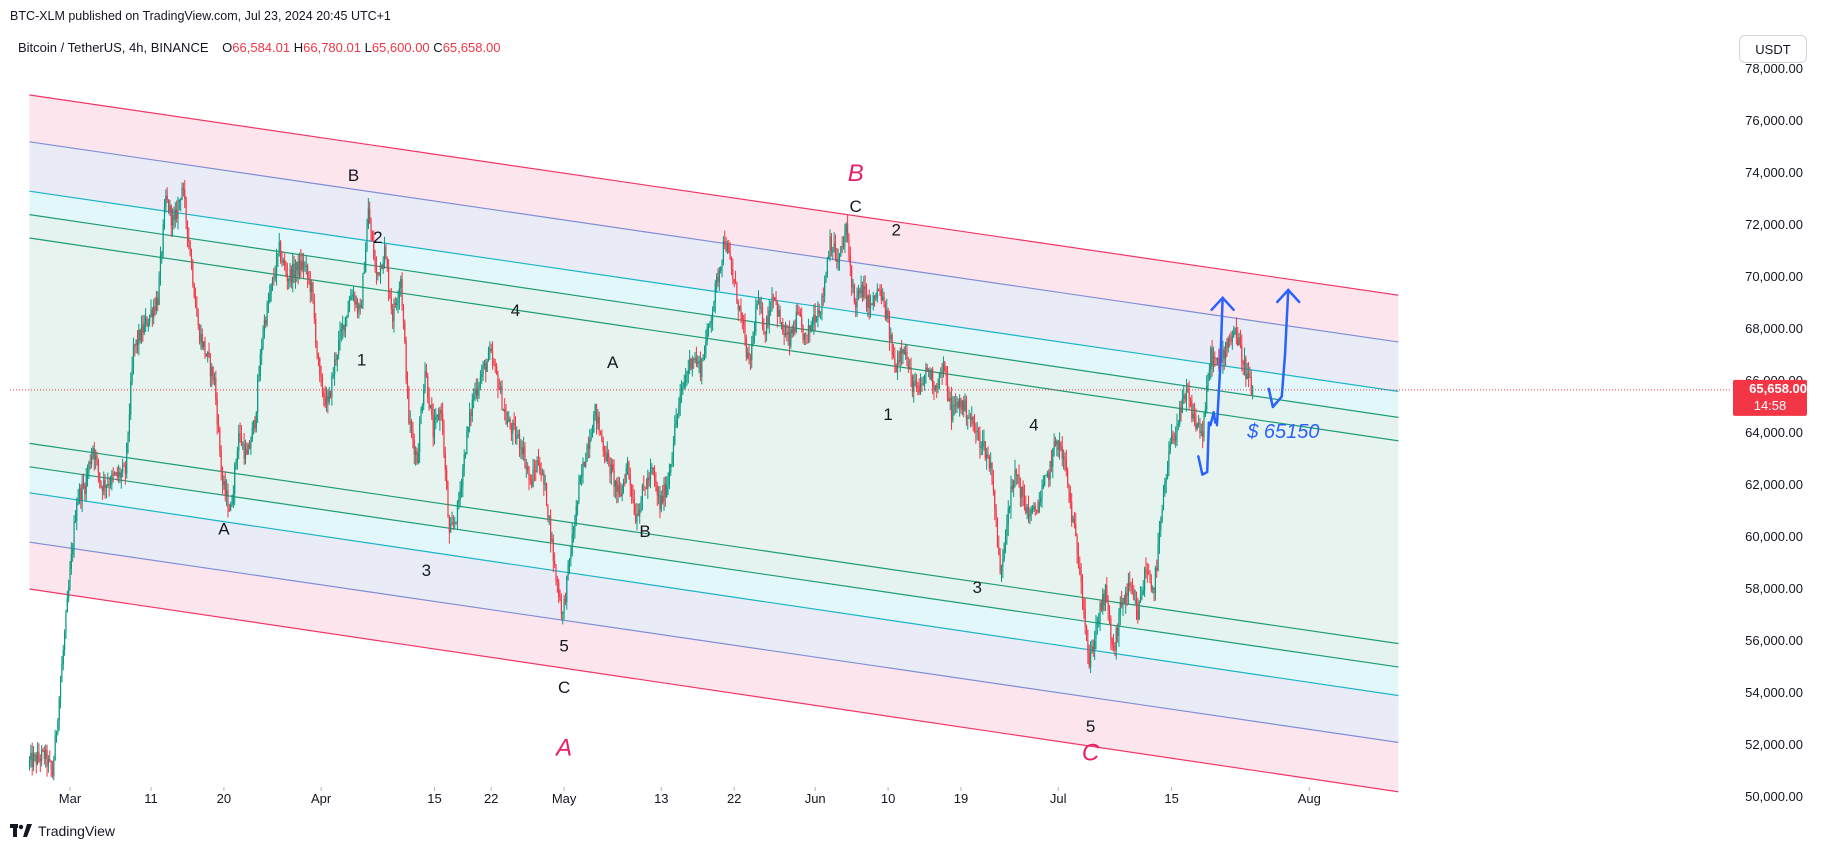 The width and height of the screenshot is (1824, 852). What do you see at coordinates (1171, 798) in the screenshot?
I see `x-tick-label: 15` at bounding box center [1171, 798].